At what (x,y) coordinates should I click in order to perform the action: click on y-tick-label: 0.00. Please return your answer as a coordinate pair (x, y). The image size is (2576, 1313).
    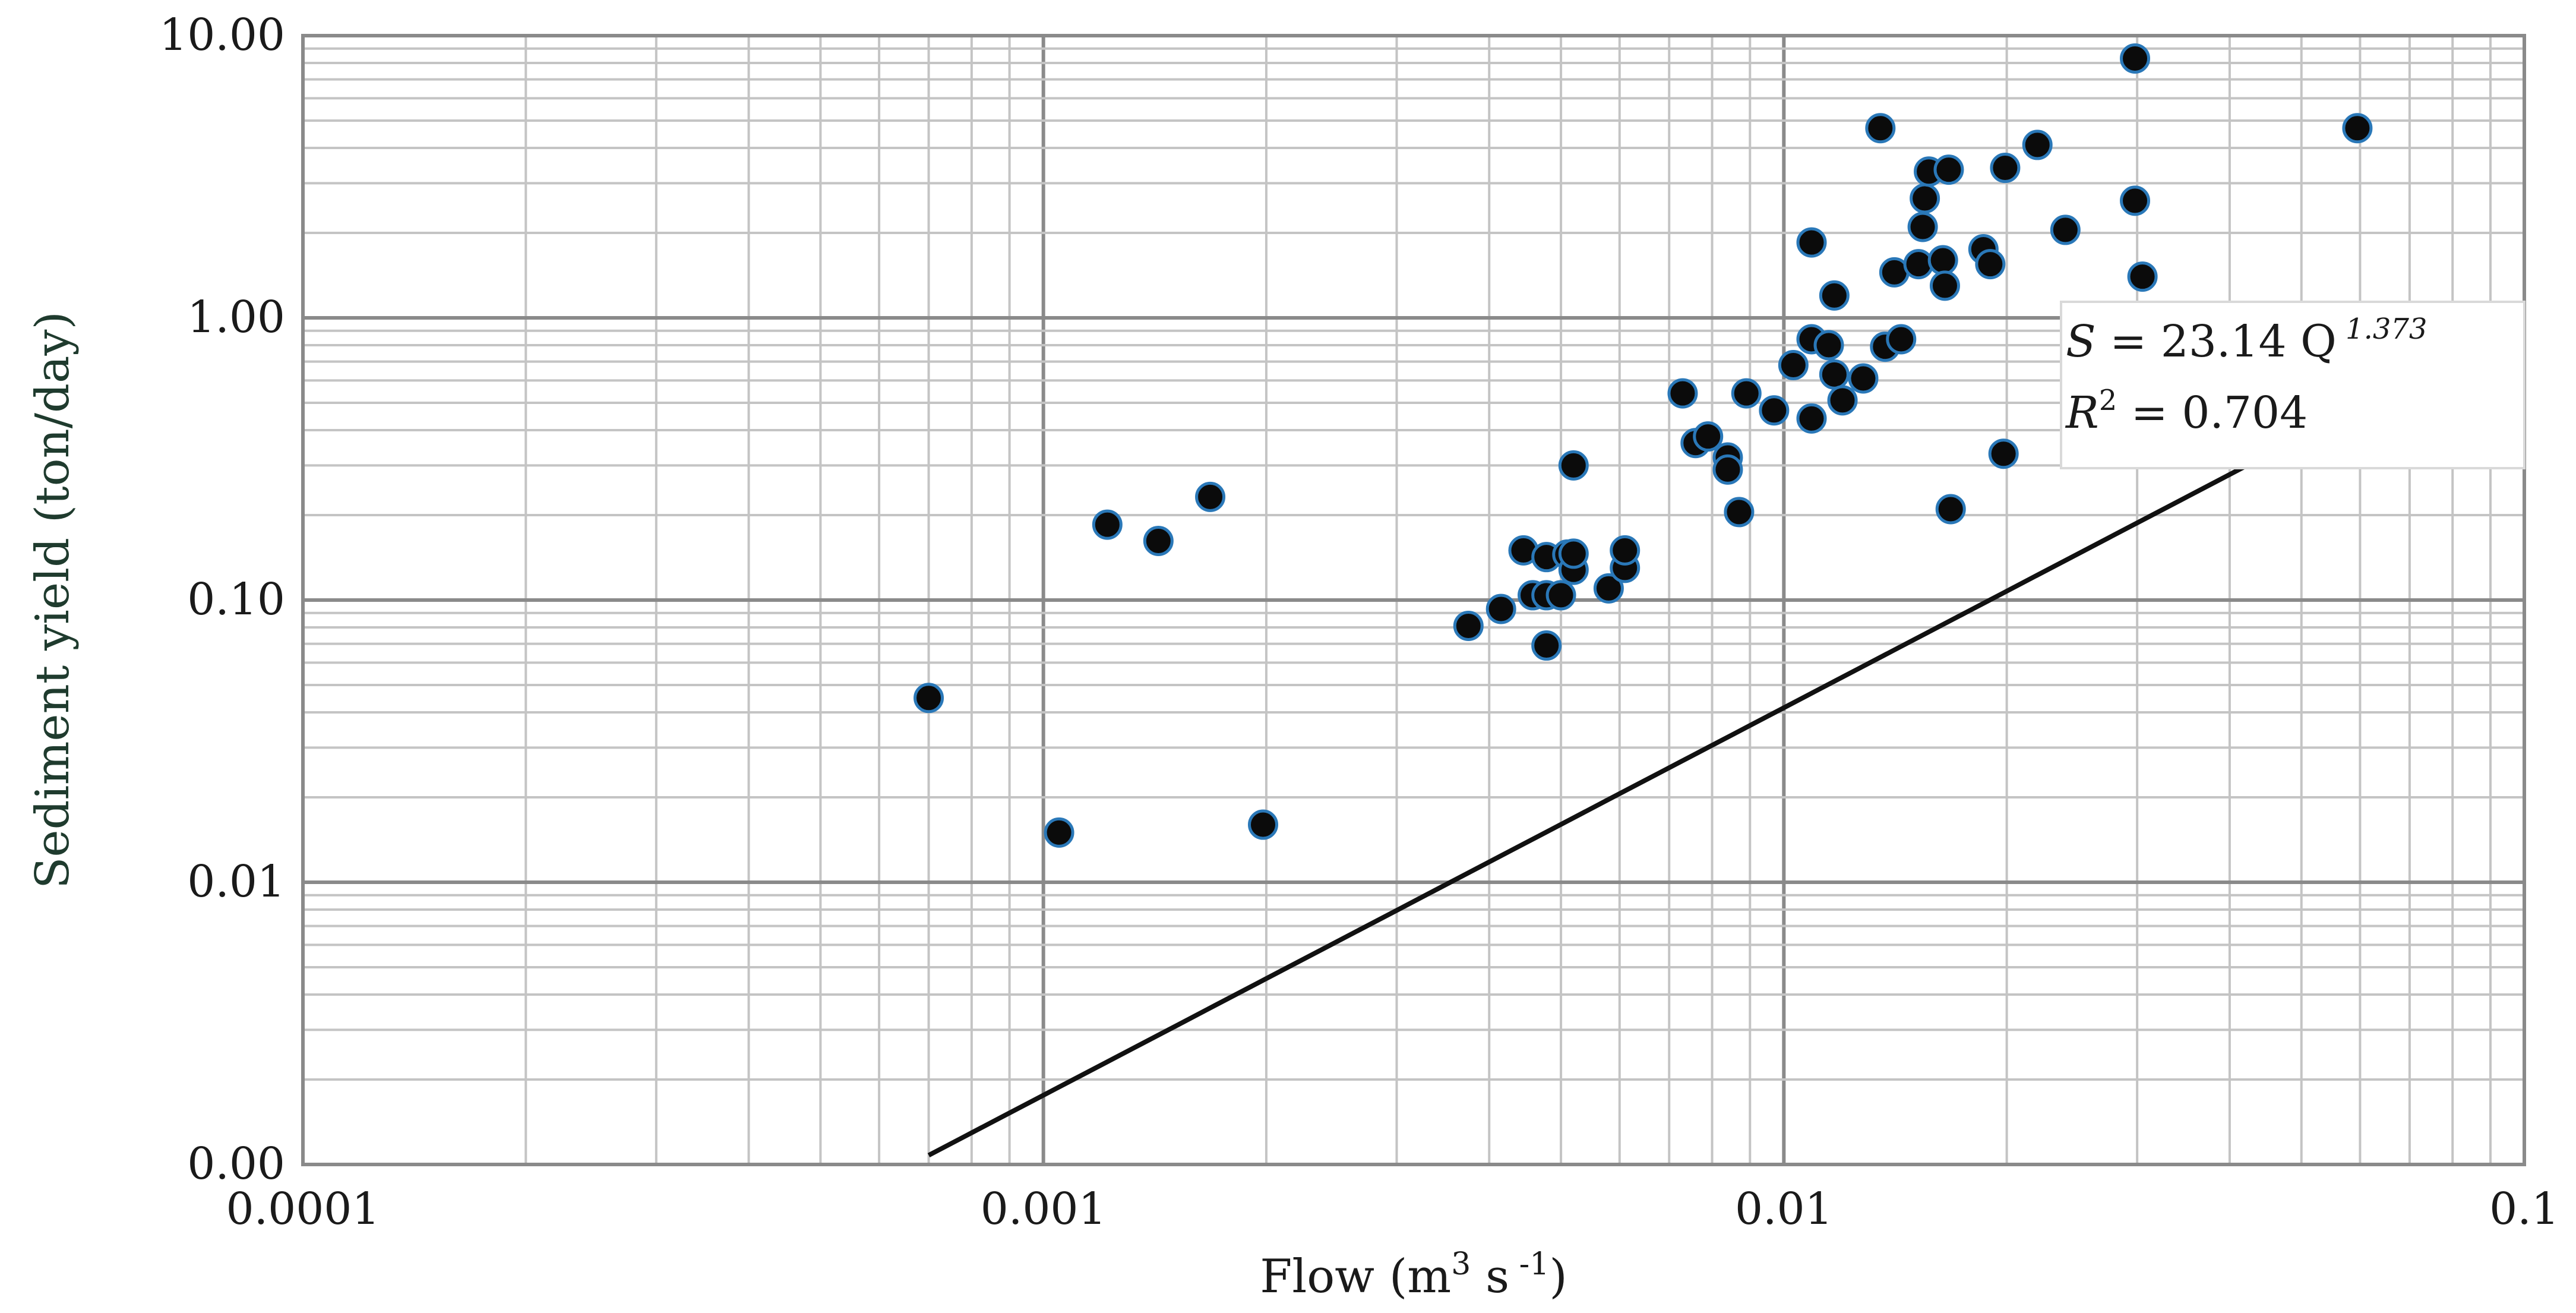
    Looking at the image, I should click on (236, 1163).